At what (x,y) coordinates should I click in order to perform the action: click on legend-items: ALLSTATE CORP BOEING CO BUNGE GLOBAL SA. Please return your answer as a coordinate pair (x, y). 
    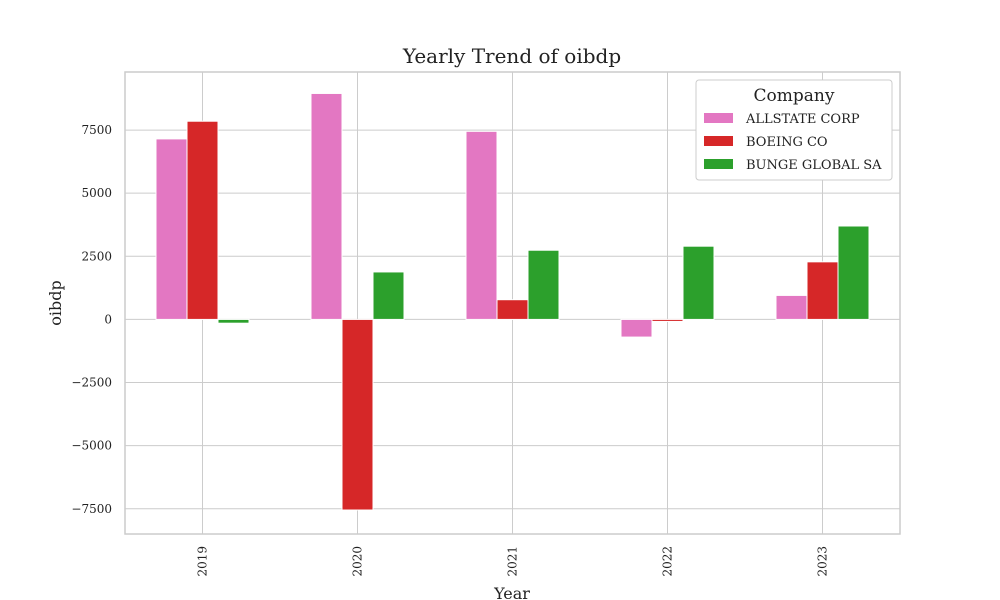
    Looking at the image, I should click on (793, 142).